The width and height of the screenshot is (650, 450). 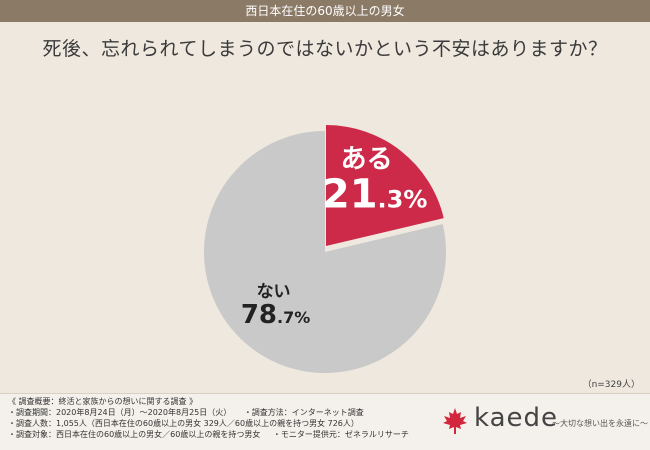 What do you see at coordinates (275, 315) in the screenshot?
I see `slice-value: 78.7%` at bounding box center [275, 315].